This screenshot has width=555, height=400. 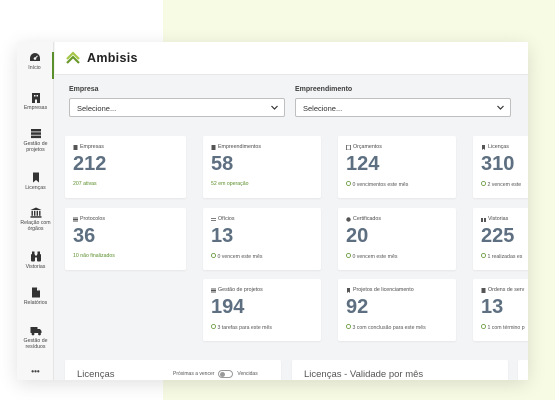 I want to click on card-title-row: Vistorias, so click(x=494, y=219).